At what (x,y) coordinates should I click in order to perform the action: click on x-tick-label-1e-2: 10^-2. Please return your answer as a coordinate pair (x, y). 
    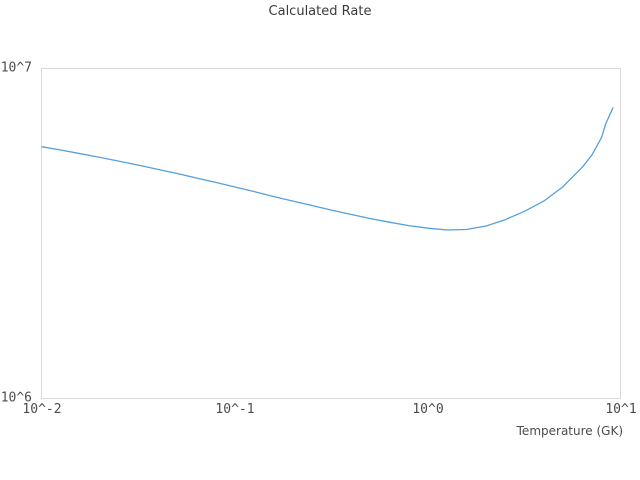
    Looking at the image, I should click on (42, 409).